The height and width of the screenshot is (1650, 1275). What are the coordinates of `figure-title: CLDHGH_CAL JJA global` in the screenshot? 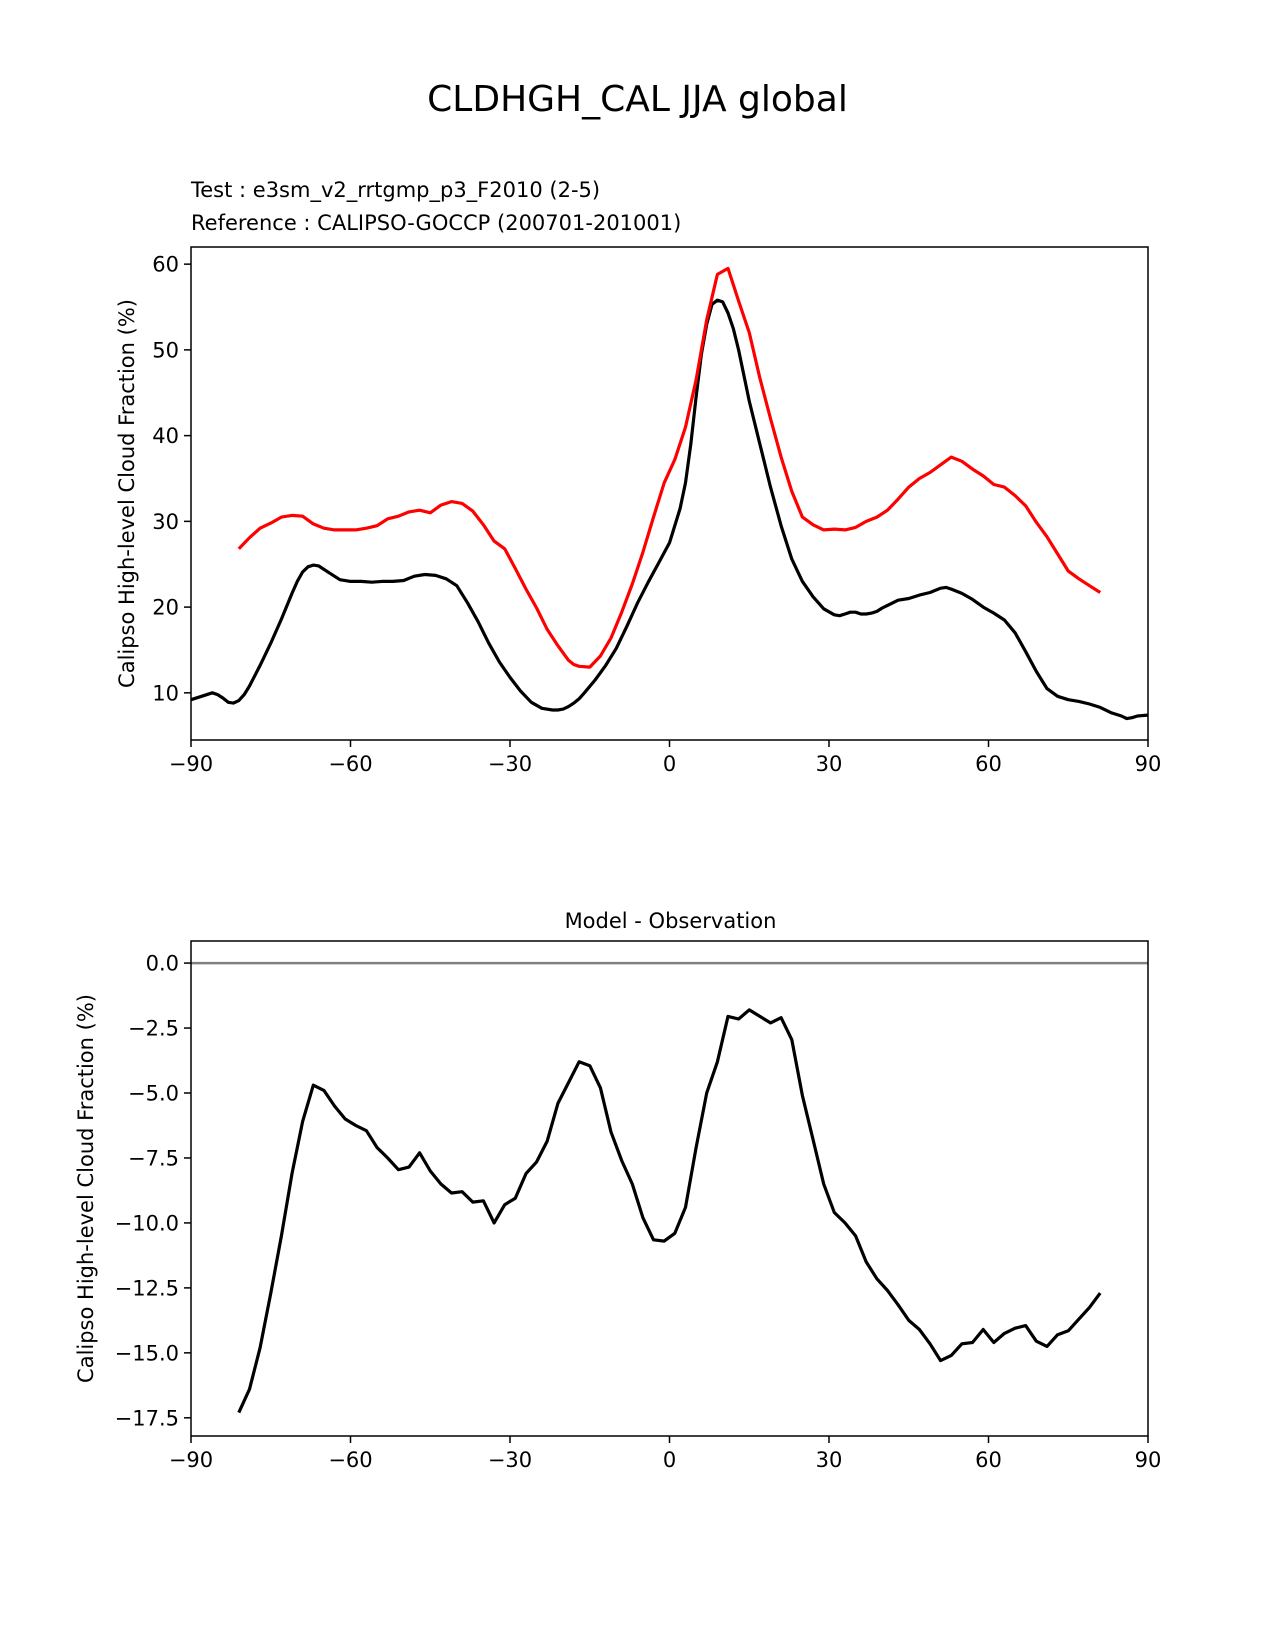 It's located at (637, 99).